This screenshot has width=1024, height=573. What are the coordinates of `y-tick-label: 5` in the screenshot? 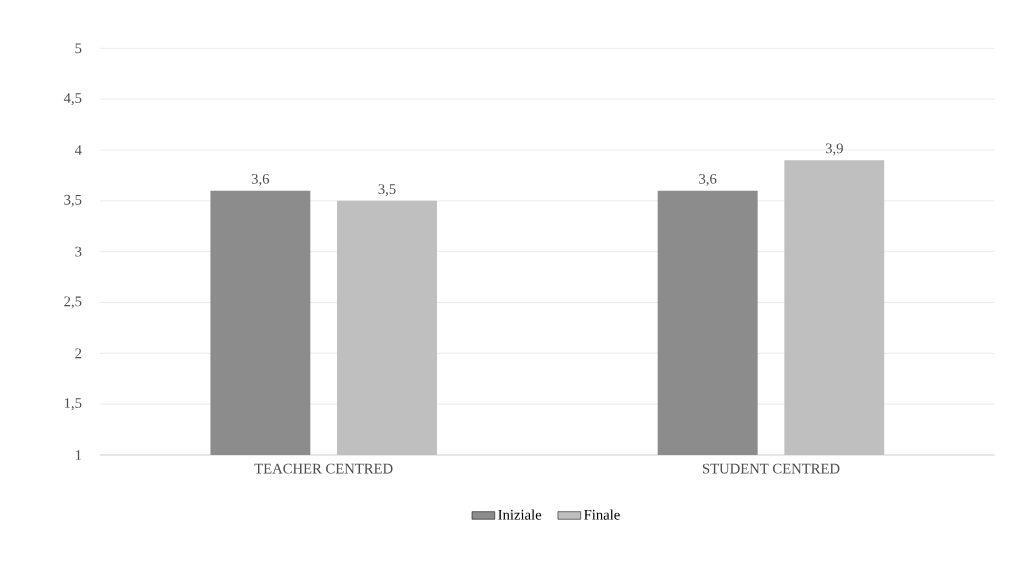 It's located at (78, 48).